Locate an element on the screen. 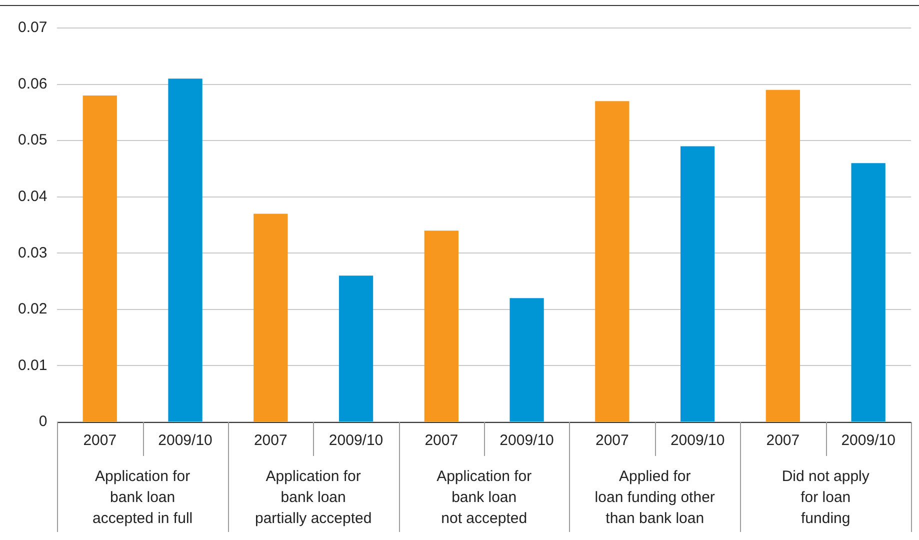  y-tick-label: 0.06 is located at coordinates (33, 83).